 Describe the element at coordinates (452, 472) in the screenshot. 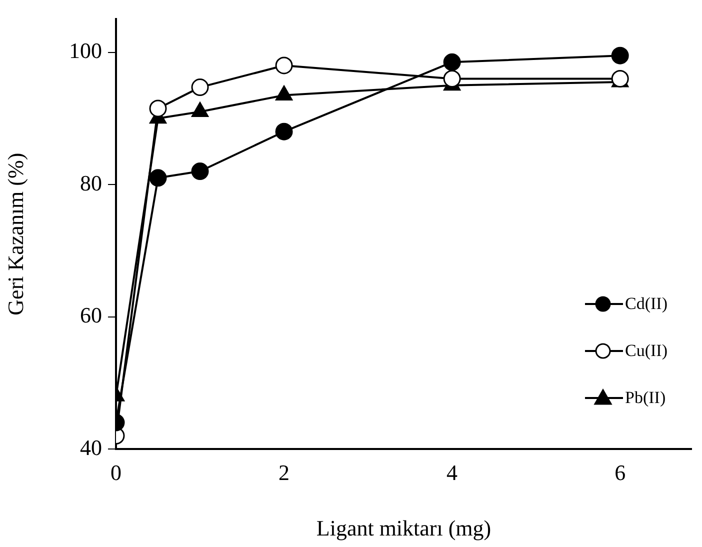

I see `x-tick-label: 4` at that location.